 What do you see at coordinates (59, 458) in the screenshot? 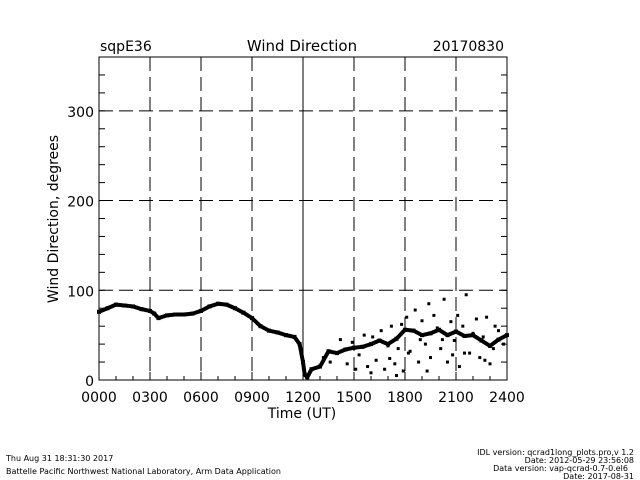
I see `footer-timestamp: Thu Aug 31 18:31:30 2017` at bounding box center [59, 458].